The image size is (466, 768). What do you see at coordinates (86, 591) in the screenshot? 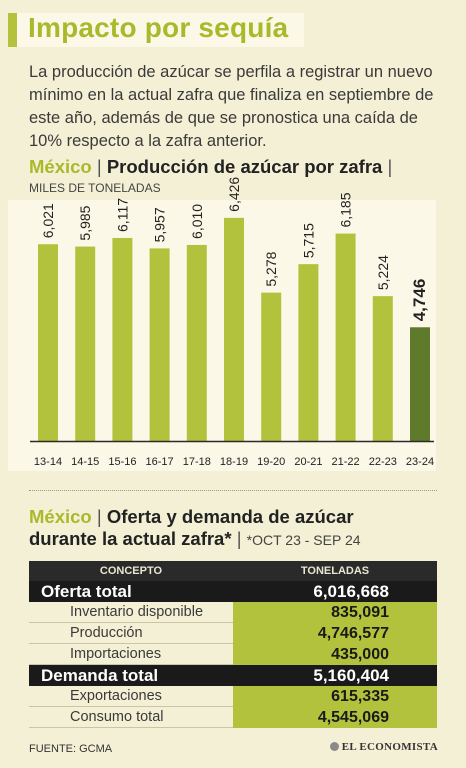
I see `row-label: Oferta total` at bounding box center [86, 591].